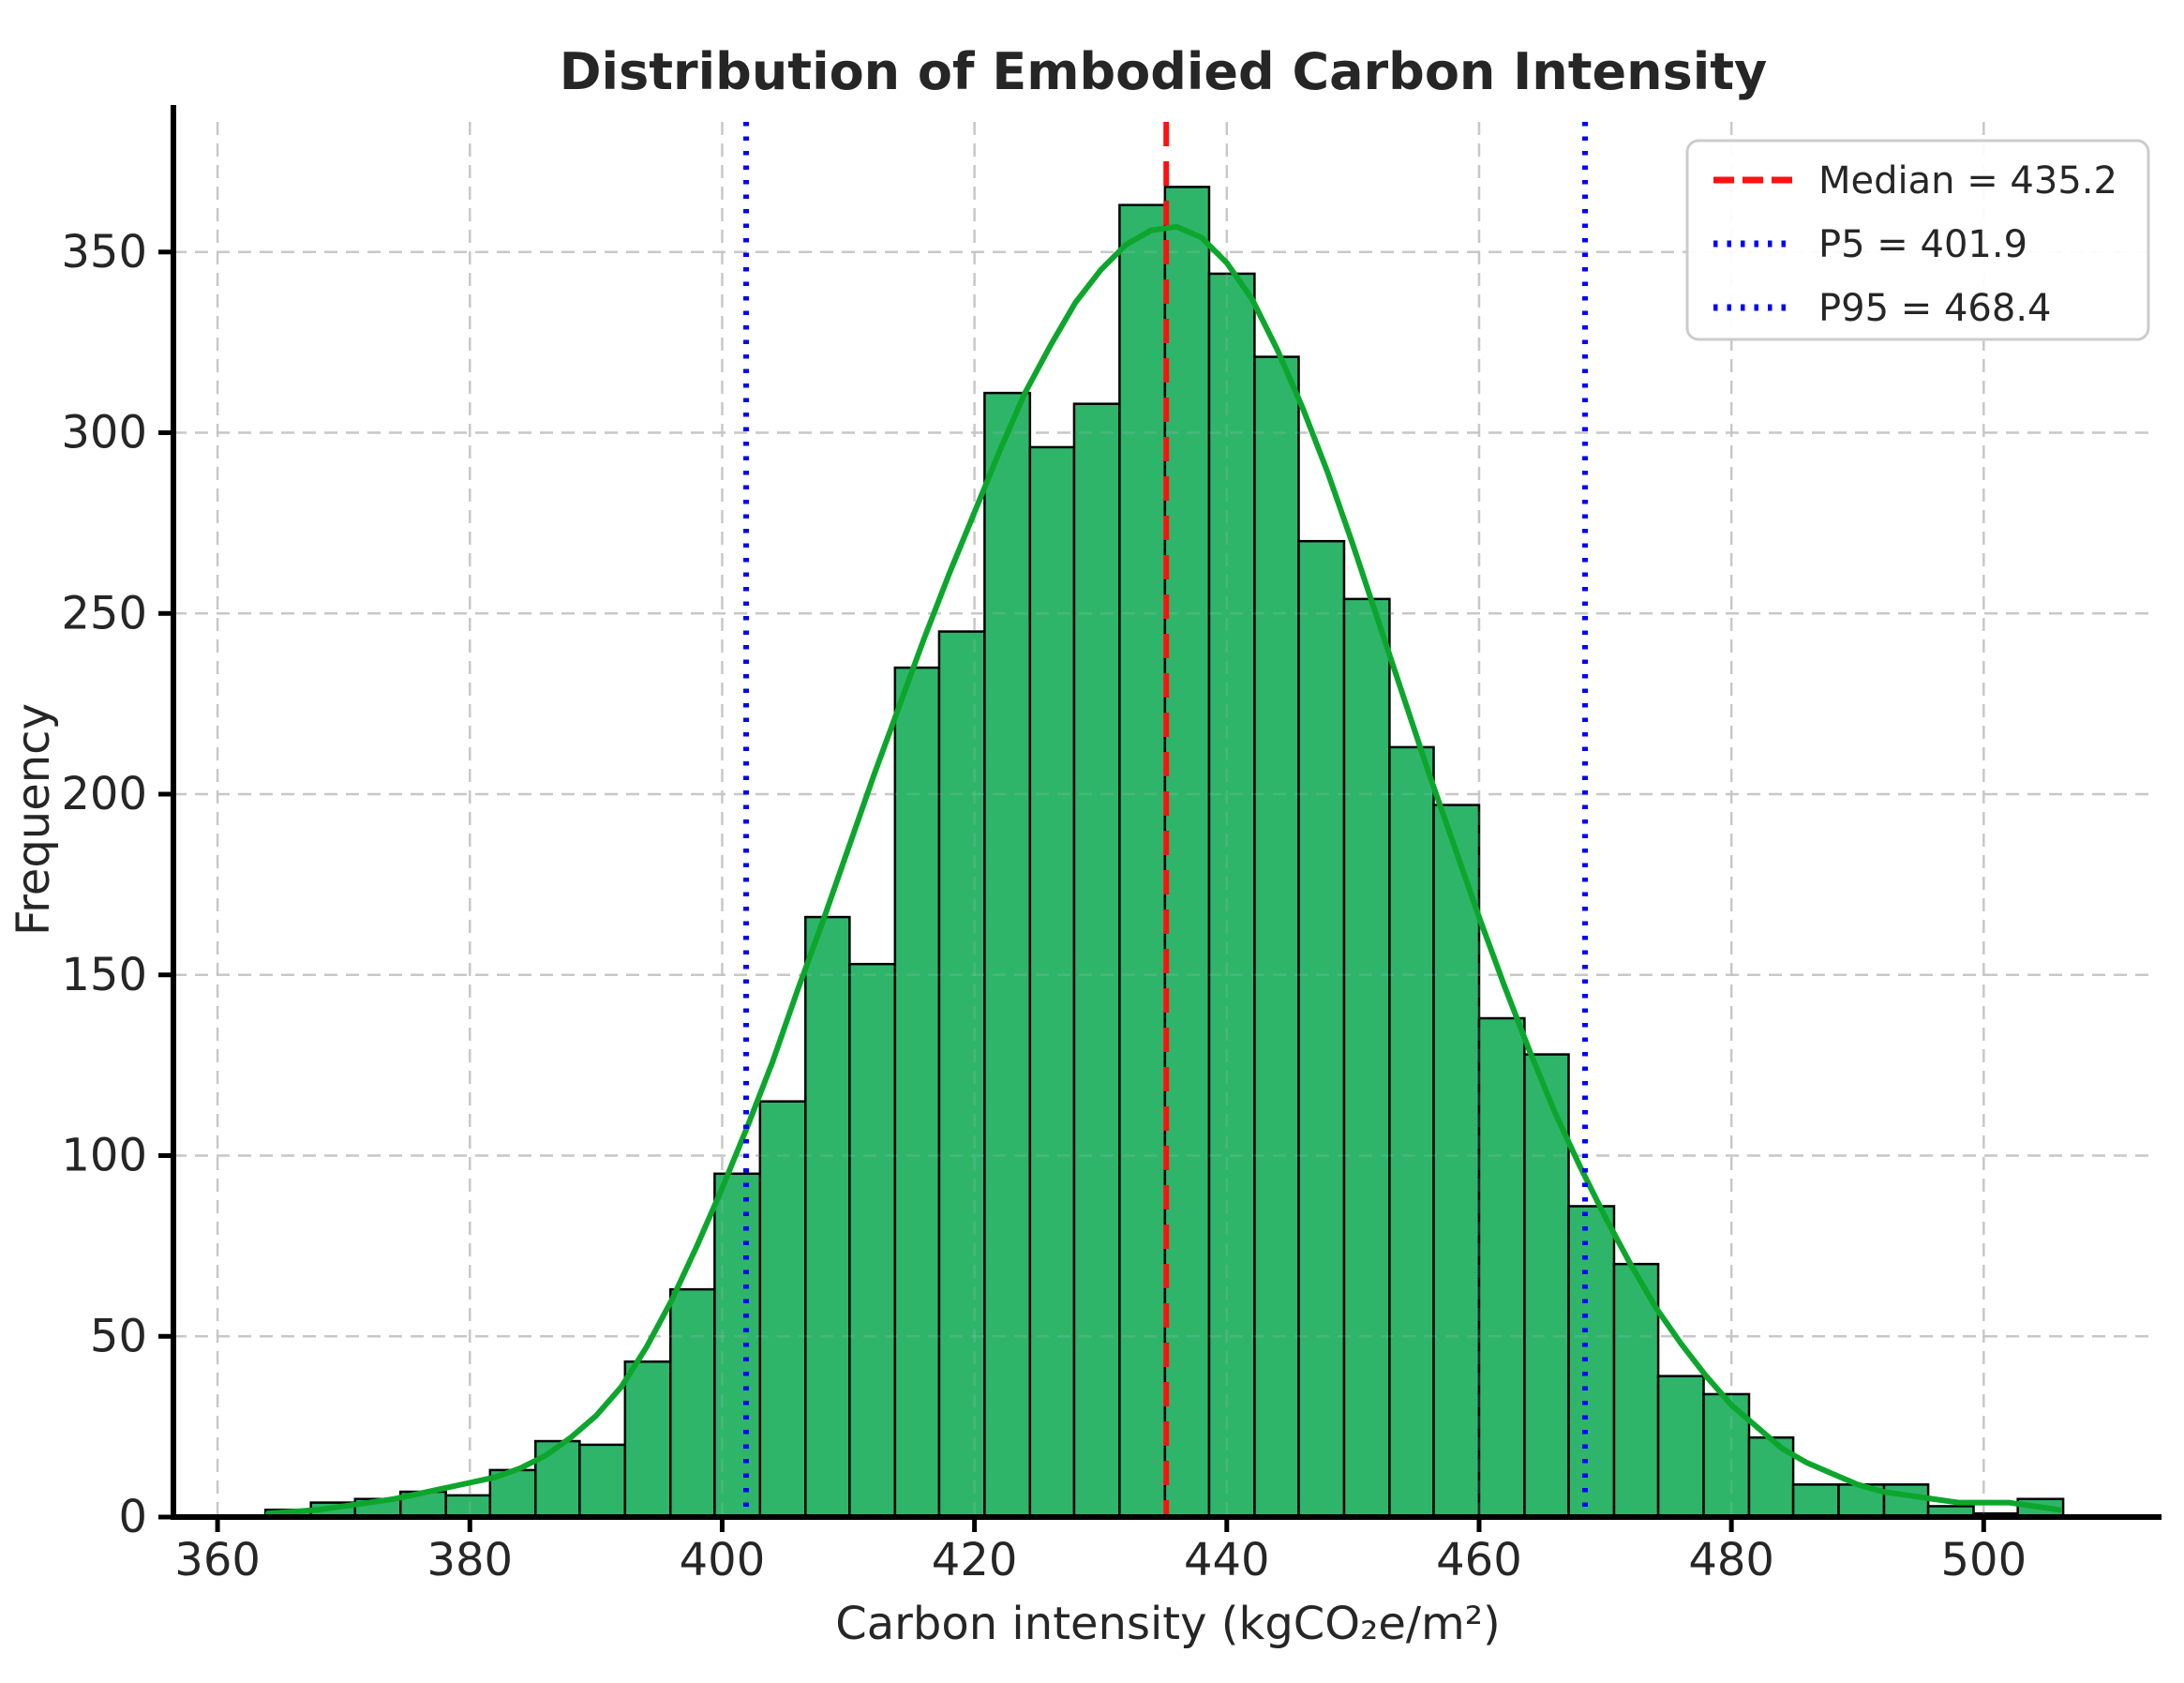 The height and width of the screenshot is (1683, 2184). I want to click on legend: Median = 435.2 P5 = 401.9 P95 = 468.4, so click(1918, 240).